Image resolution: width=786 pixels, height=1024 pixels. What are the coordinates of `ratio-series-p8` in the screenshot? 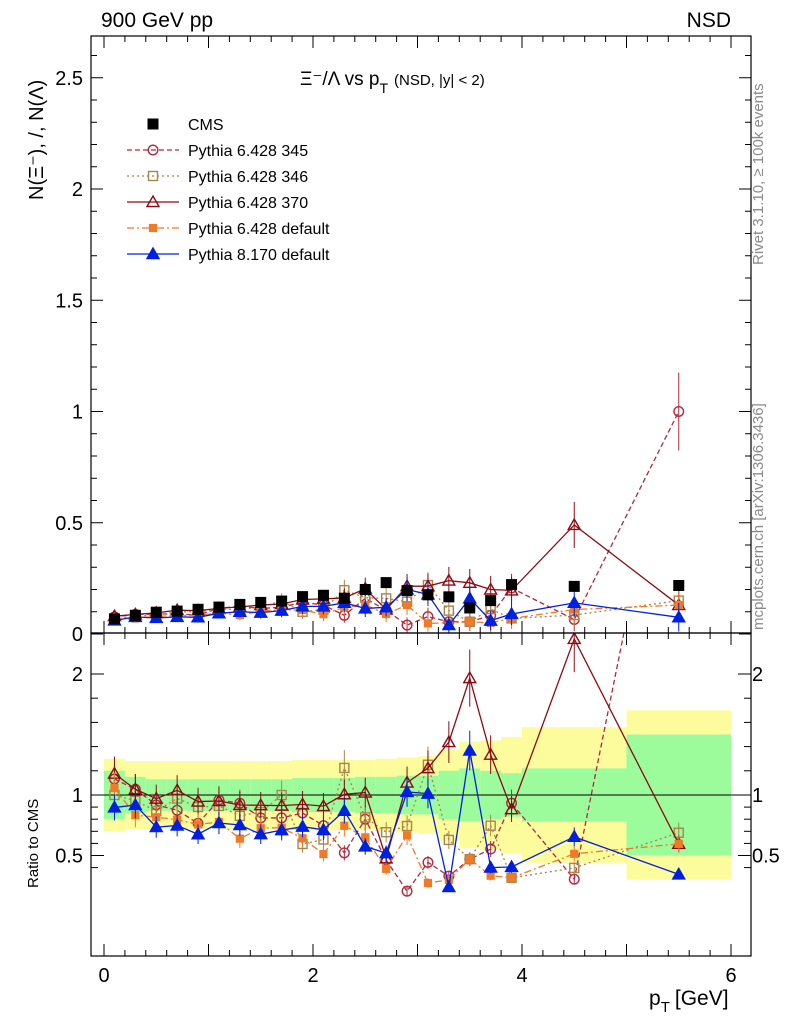 It's located at (396, 811).